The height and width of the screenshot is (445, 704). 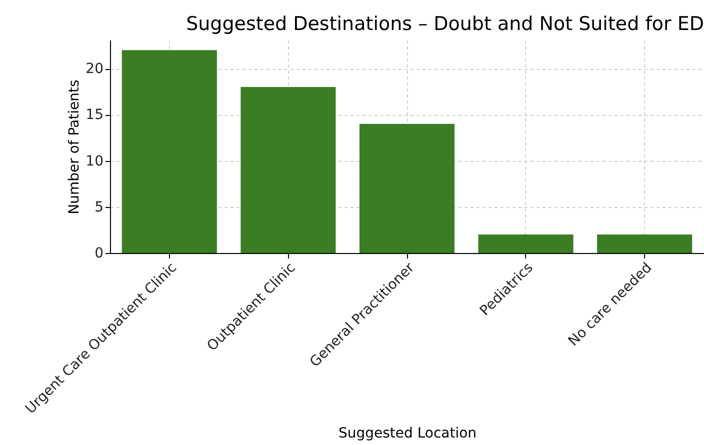 I want to click on y-tick-label: 20, so click(x=95, y=69).